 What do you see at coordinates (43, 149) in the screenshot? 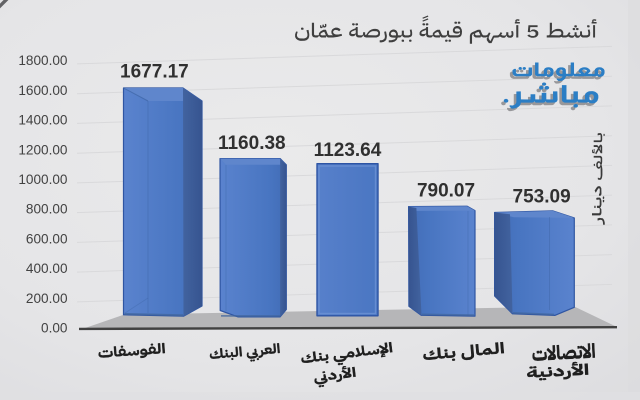
I see `svg-text: 1200.00` at bounding box center [43, 149].